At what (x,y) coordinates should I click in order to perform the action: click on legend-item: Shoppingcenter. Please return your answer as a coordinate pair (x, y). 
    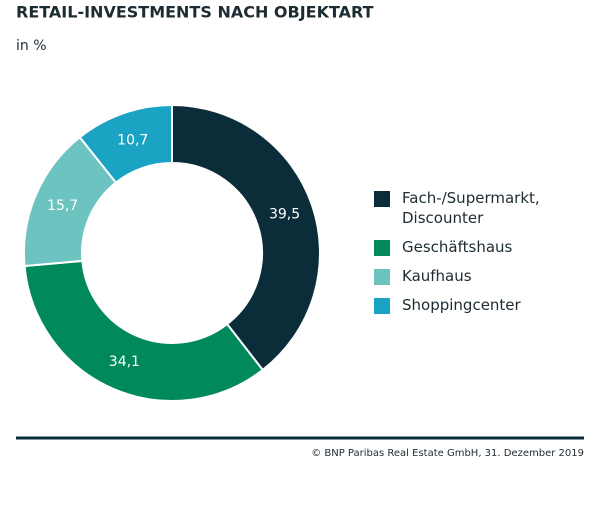
    Looking at the image, I should click on (474, 305).